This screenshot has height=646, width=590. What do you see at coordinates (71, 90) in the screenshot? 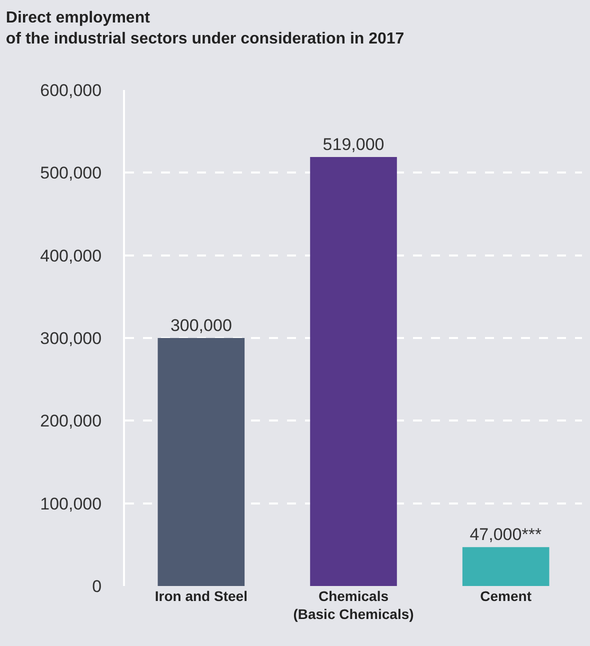
I see `y-tick-label: 600,000` at bounding box center [71, 90].